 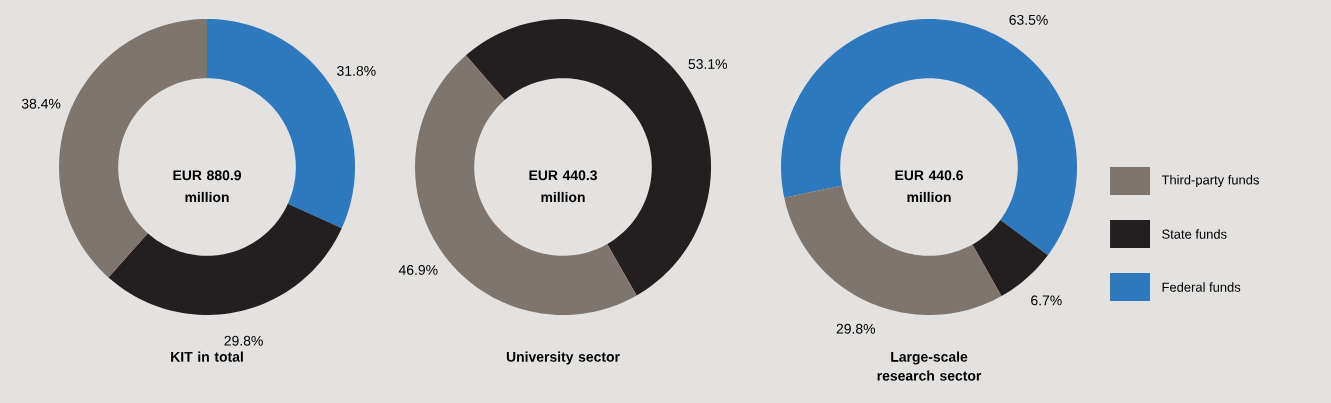 What do you see at coordinates (929, 366) in the screenshot?
I see `text: Large-scale research sector` at bounding box center [929, 366].